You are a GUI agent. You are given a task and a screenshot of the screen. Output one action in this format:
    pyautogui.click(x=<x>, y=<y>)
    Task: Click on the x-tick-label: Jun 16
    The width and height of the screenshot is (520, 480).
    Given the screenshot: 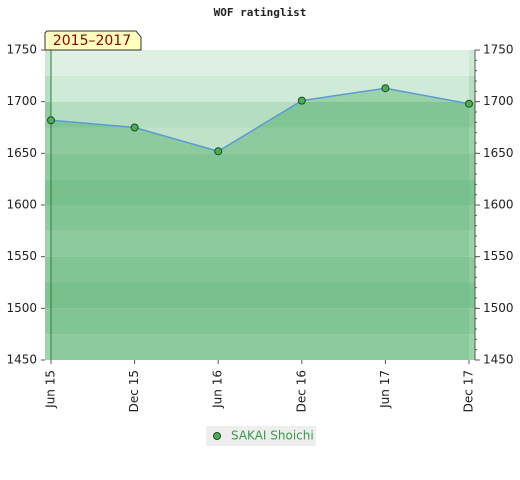 What is the action you would take?
    pyautogui.click(x=218, y=389)
    